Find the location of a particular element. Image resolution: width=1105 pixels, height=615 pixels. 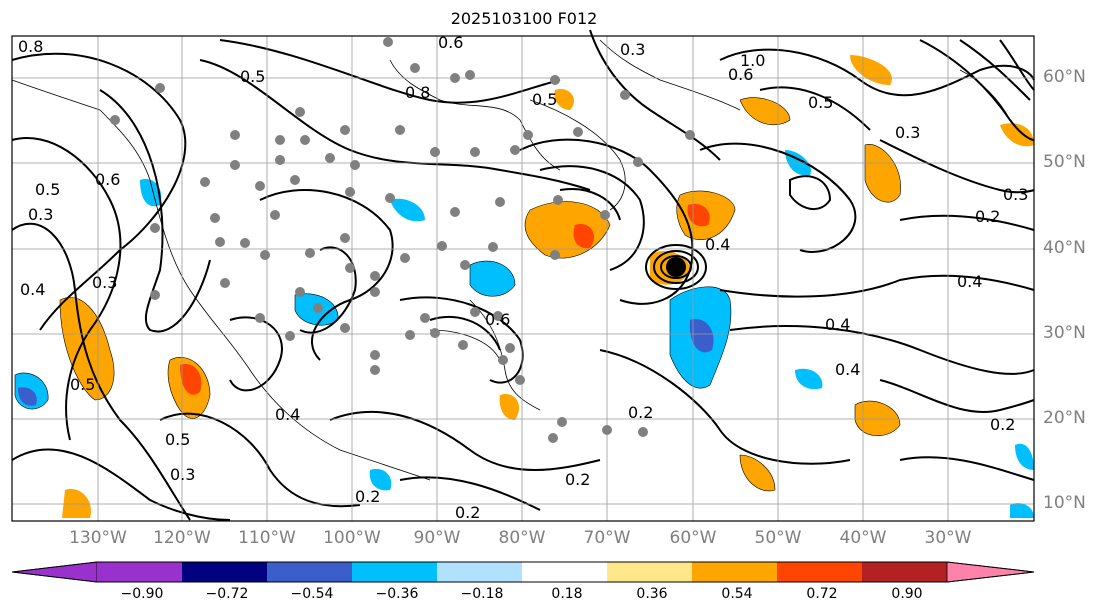

lat-label: 30°N is located at coordinates (1064, 333).